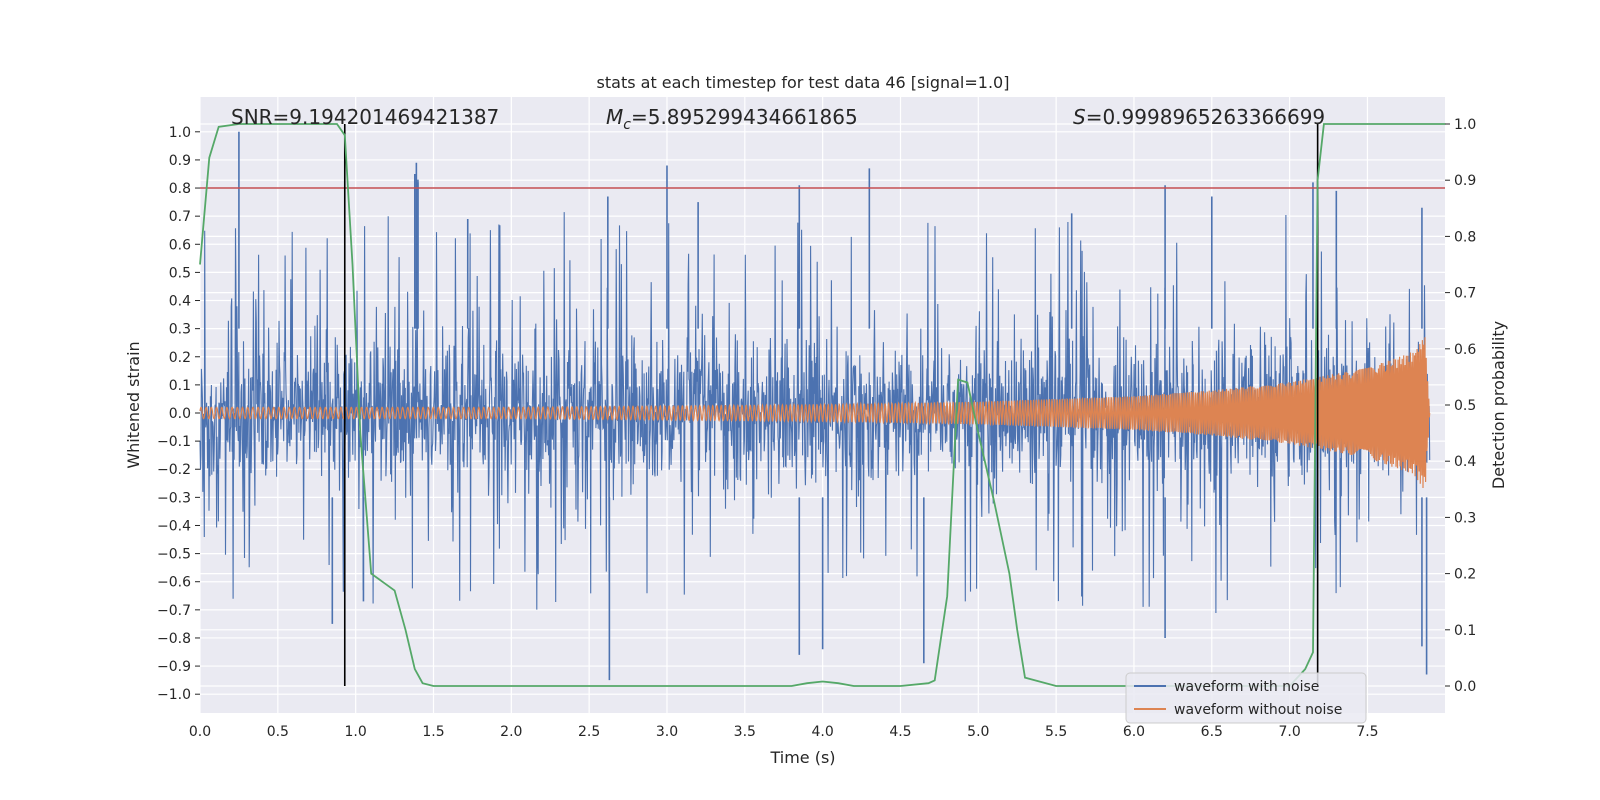 The image size is (1600, 800). Describe the element at coordinates (174, 695) in the screenshot. I see `y-left-tick-label: −1.0` at that location.